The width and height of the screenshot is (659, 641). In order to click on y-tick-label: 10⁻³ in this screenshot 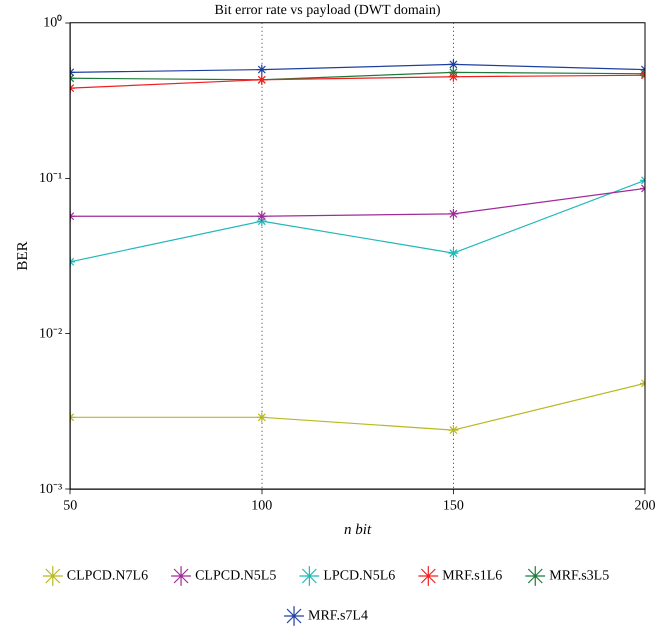, I will do `click(50, 489)`.